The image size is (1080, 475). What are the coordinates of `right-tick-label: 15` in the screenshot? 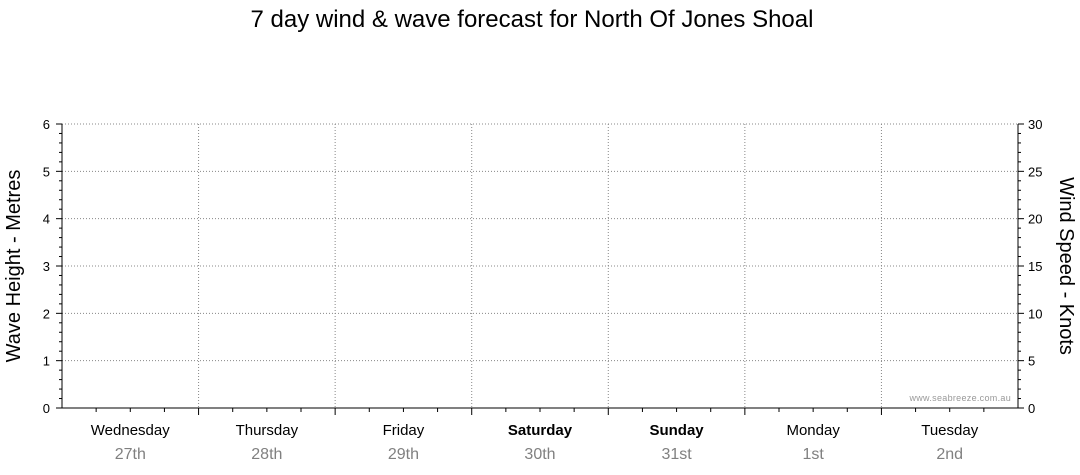 It's located at (1035, 266).